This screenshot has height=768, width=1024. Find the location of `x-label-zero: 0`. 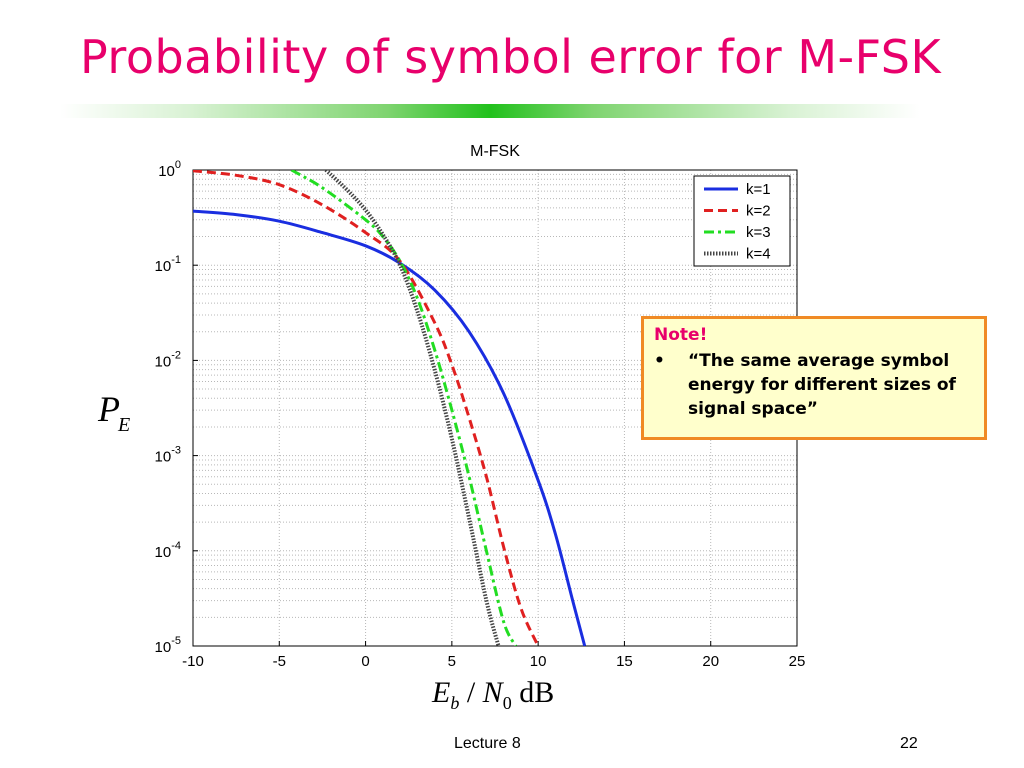

x-label-zero: 0 is located at coordinates (507, 703).